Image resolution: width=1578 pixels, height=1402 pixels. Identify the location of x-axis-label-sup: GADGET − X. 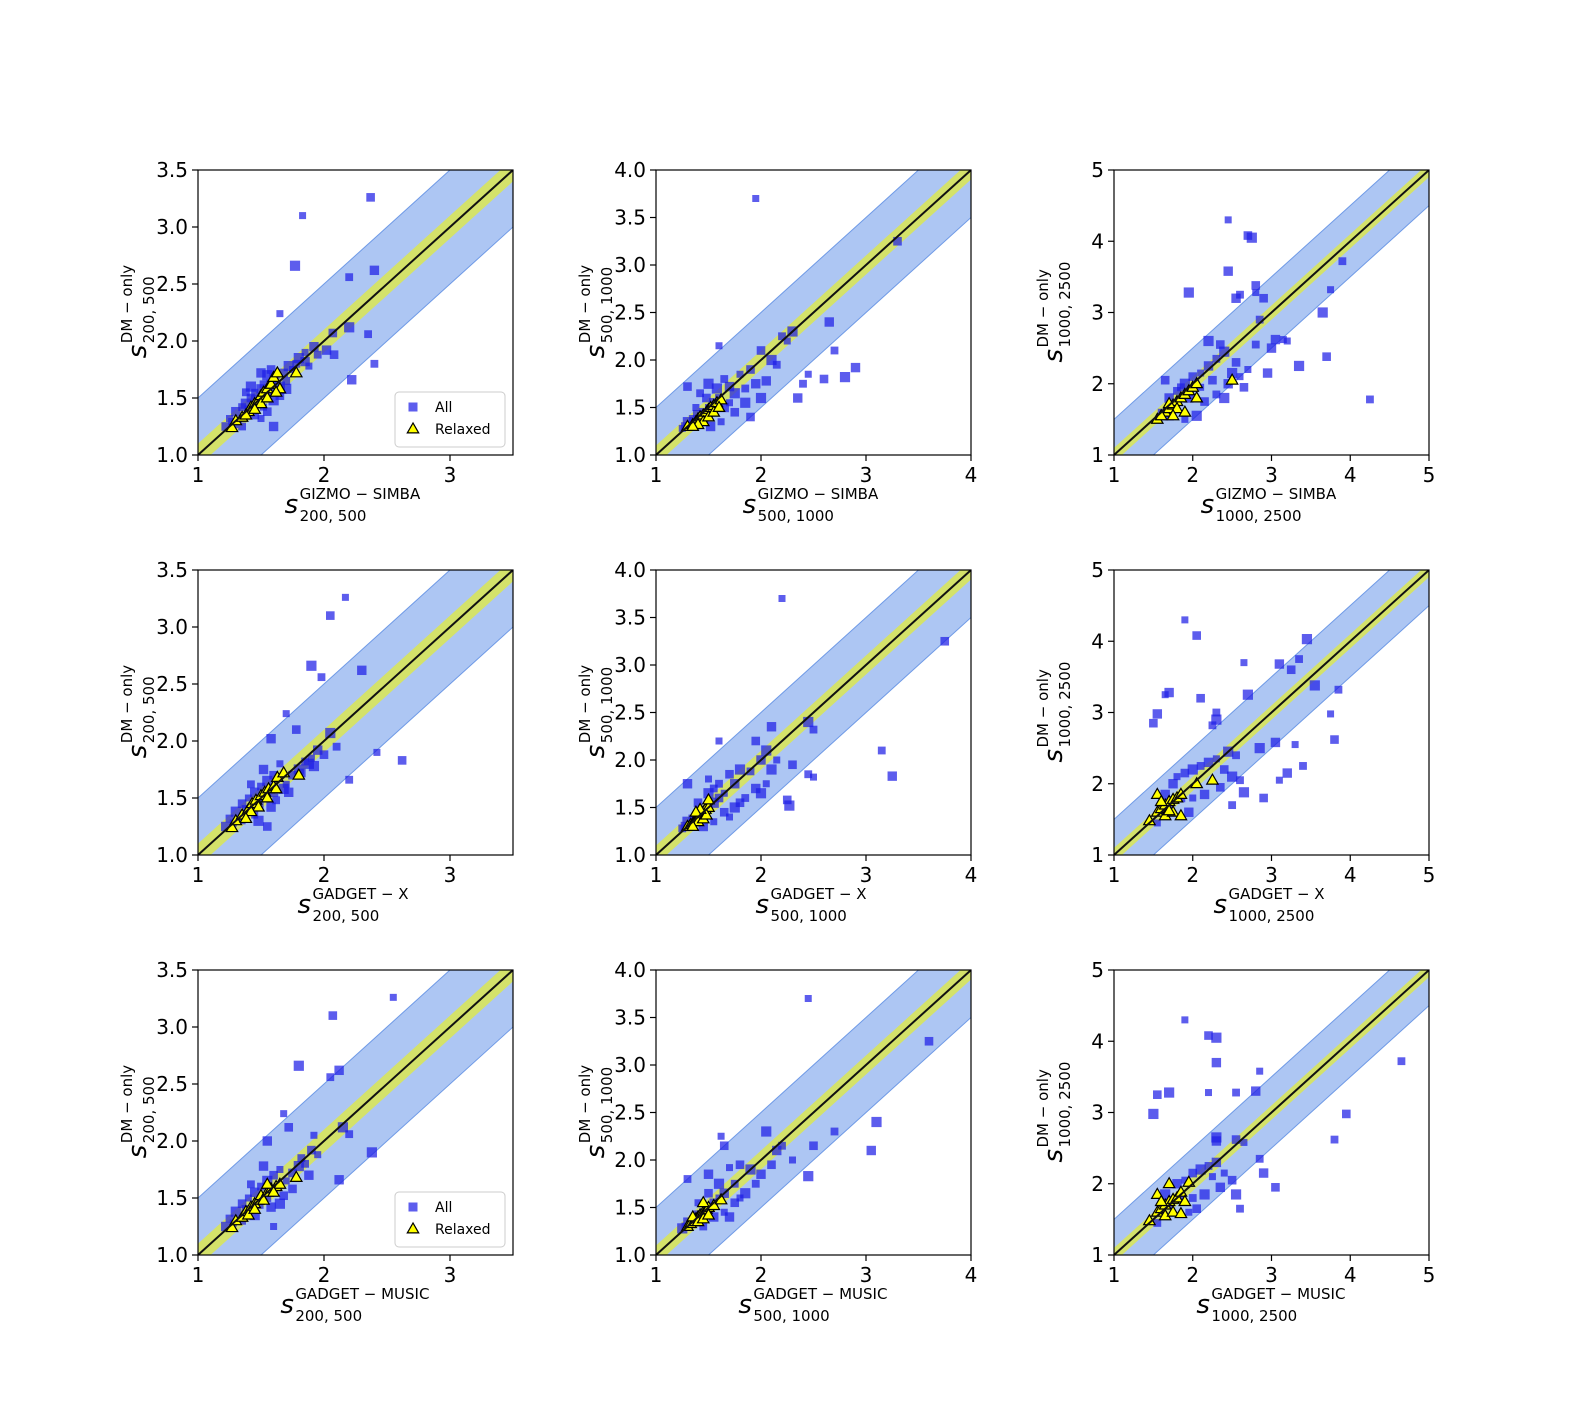
(361, 894).